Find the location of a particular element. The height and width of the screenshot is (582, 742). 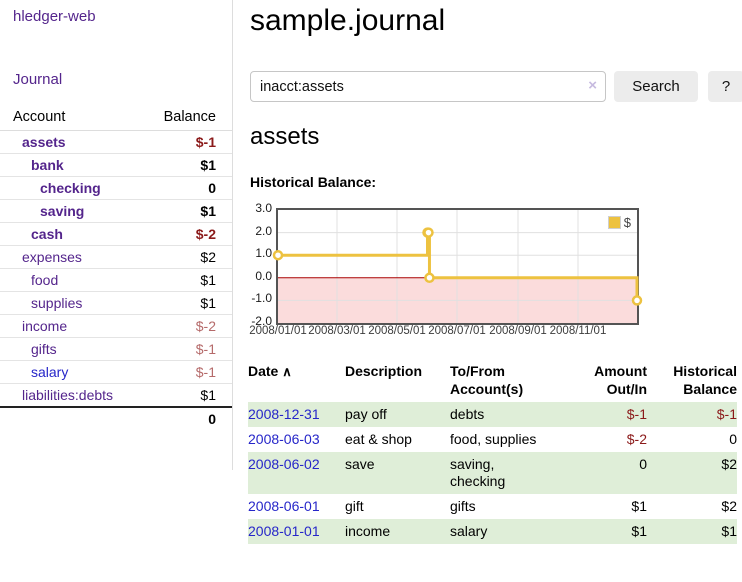

sidebar-account-link: saving is located at coordinates (62, 211).